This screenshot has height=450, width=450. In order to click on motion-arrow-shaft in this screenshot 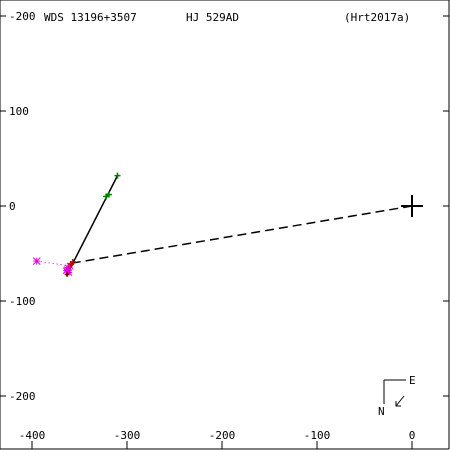, I will do `click(400, 401)`.